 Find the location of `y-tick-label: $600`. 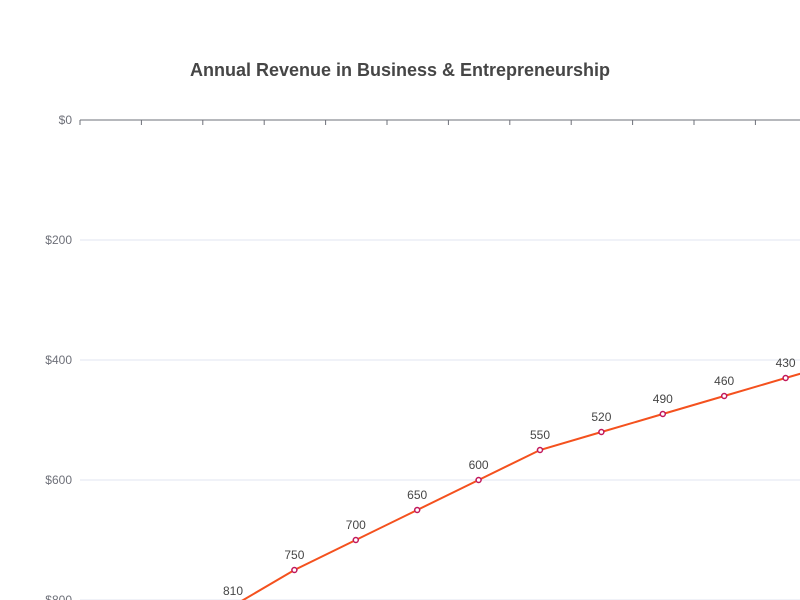

y-tick-label: $600 is located at coordinates (58, 480).